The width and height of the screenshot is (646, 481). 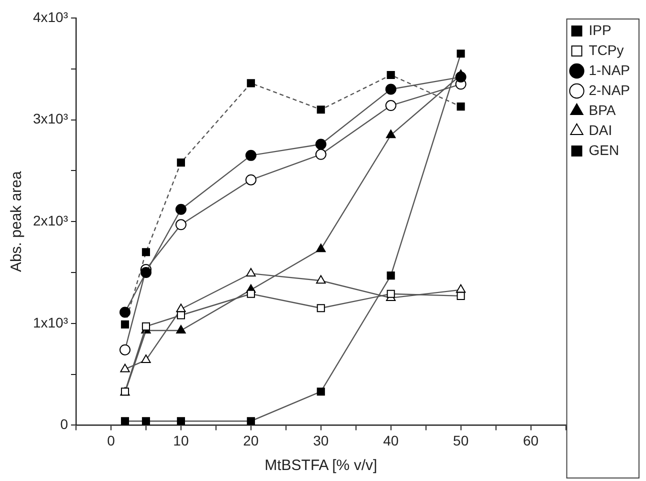 What do you see at coordinates (602, 110) in the screenshot?
I see `legend-label: BPA` at bounding box center [602, 110].